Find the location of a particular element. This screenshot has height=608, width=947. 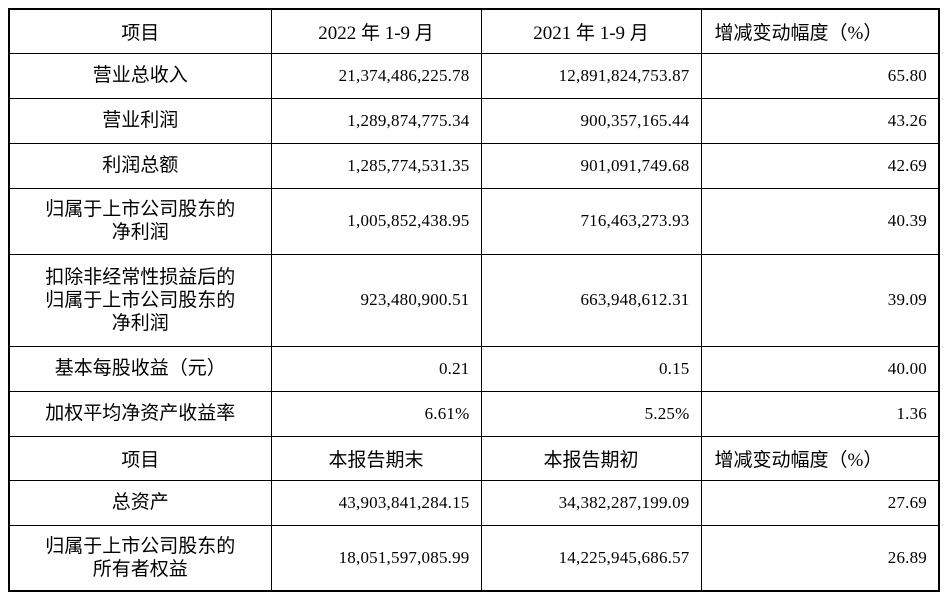

col-header-period-2021: 2021 年 1-9 月 is located at coordinates (591, 31).